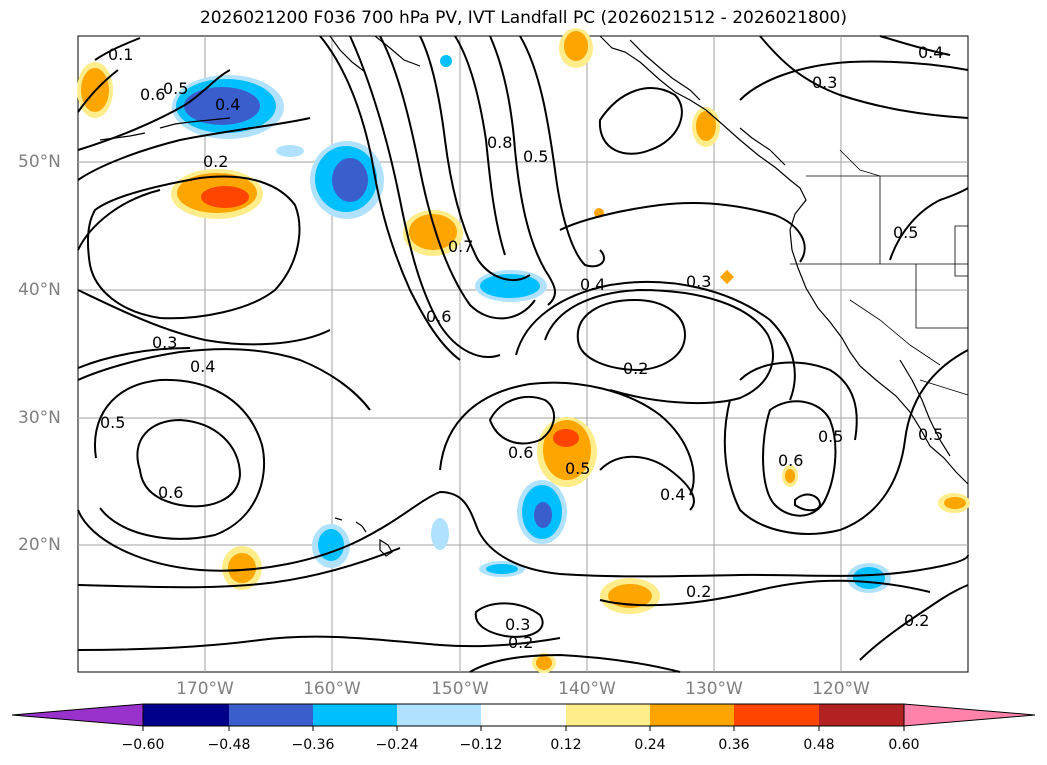 The image size is (1047, 765). Describe the element at coordinates (143, 745) in the screenshot. I see `colorbar-tick-label: −0.60` at that location.